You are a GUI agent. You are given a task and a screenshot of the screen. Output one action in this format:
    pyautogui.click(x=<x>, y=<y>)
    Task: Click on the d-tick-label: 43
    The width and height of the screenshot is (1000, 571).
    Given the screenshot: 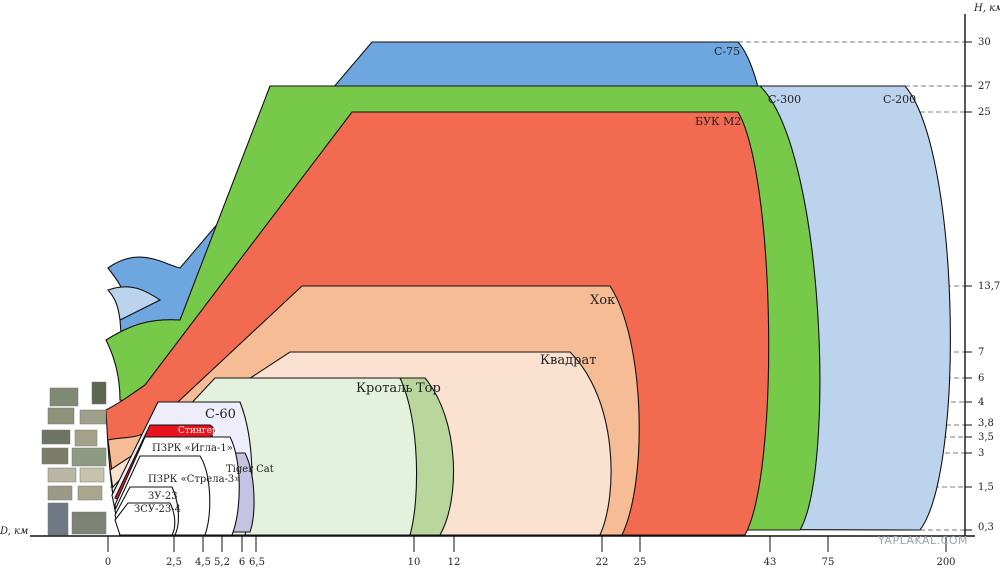 What is the action you would take?
    pyautogui.click(x=770, y=562)
    